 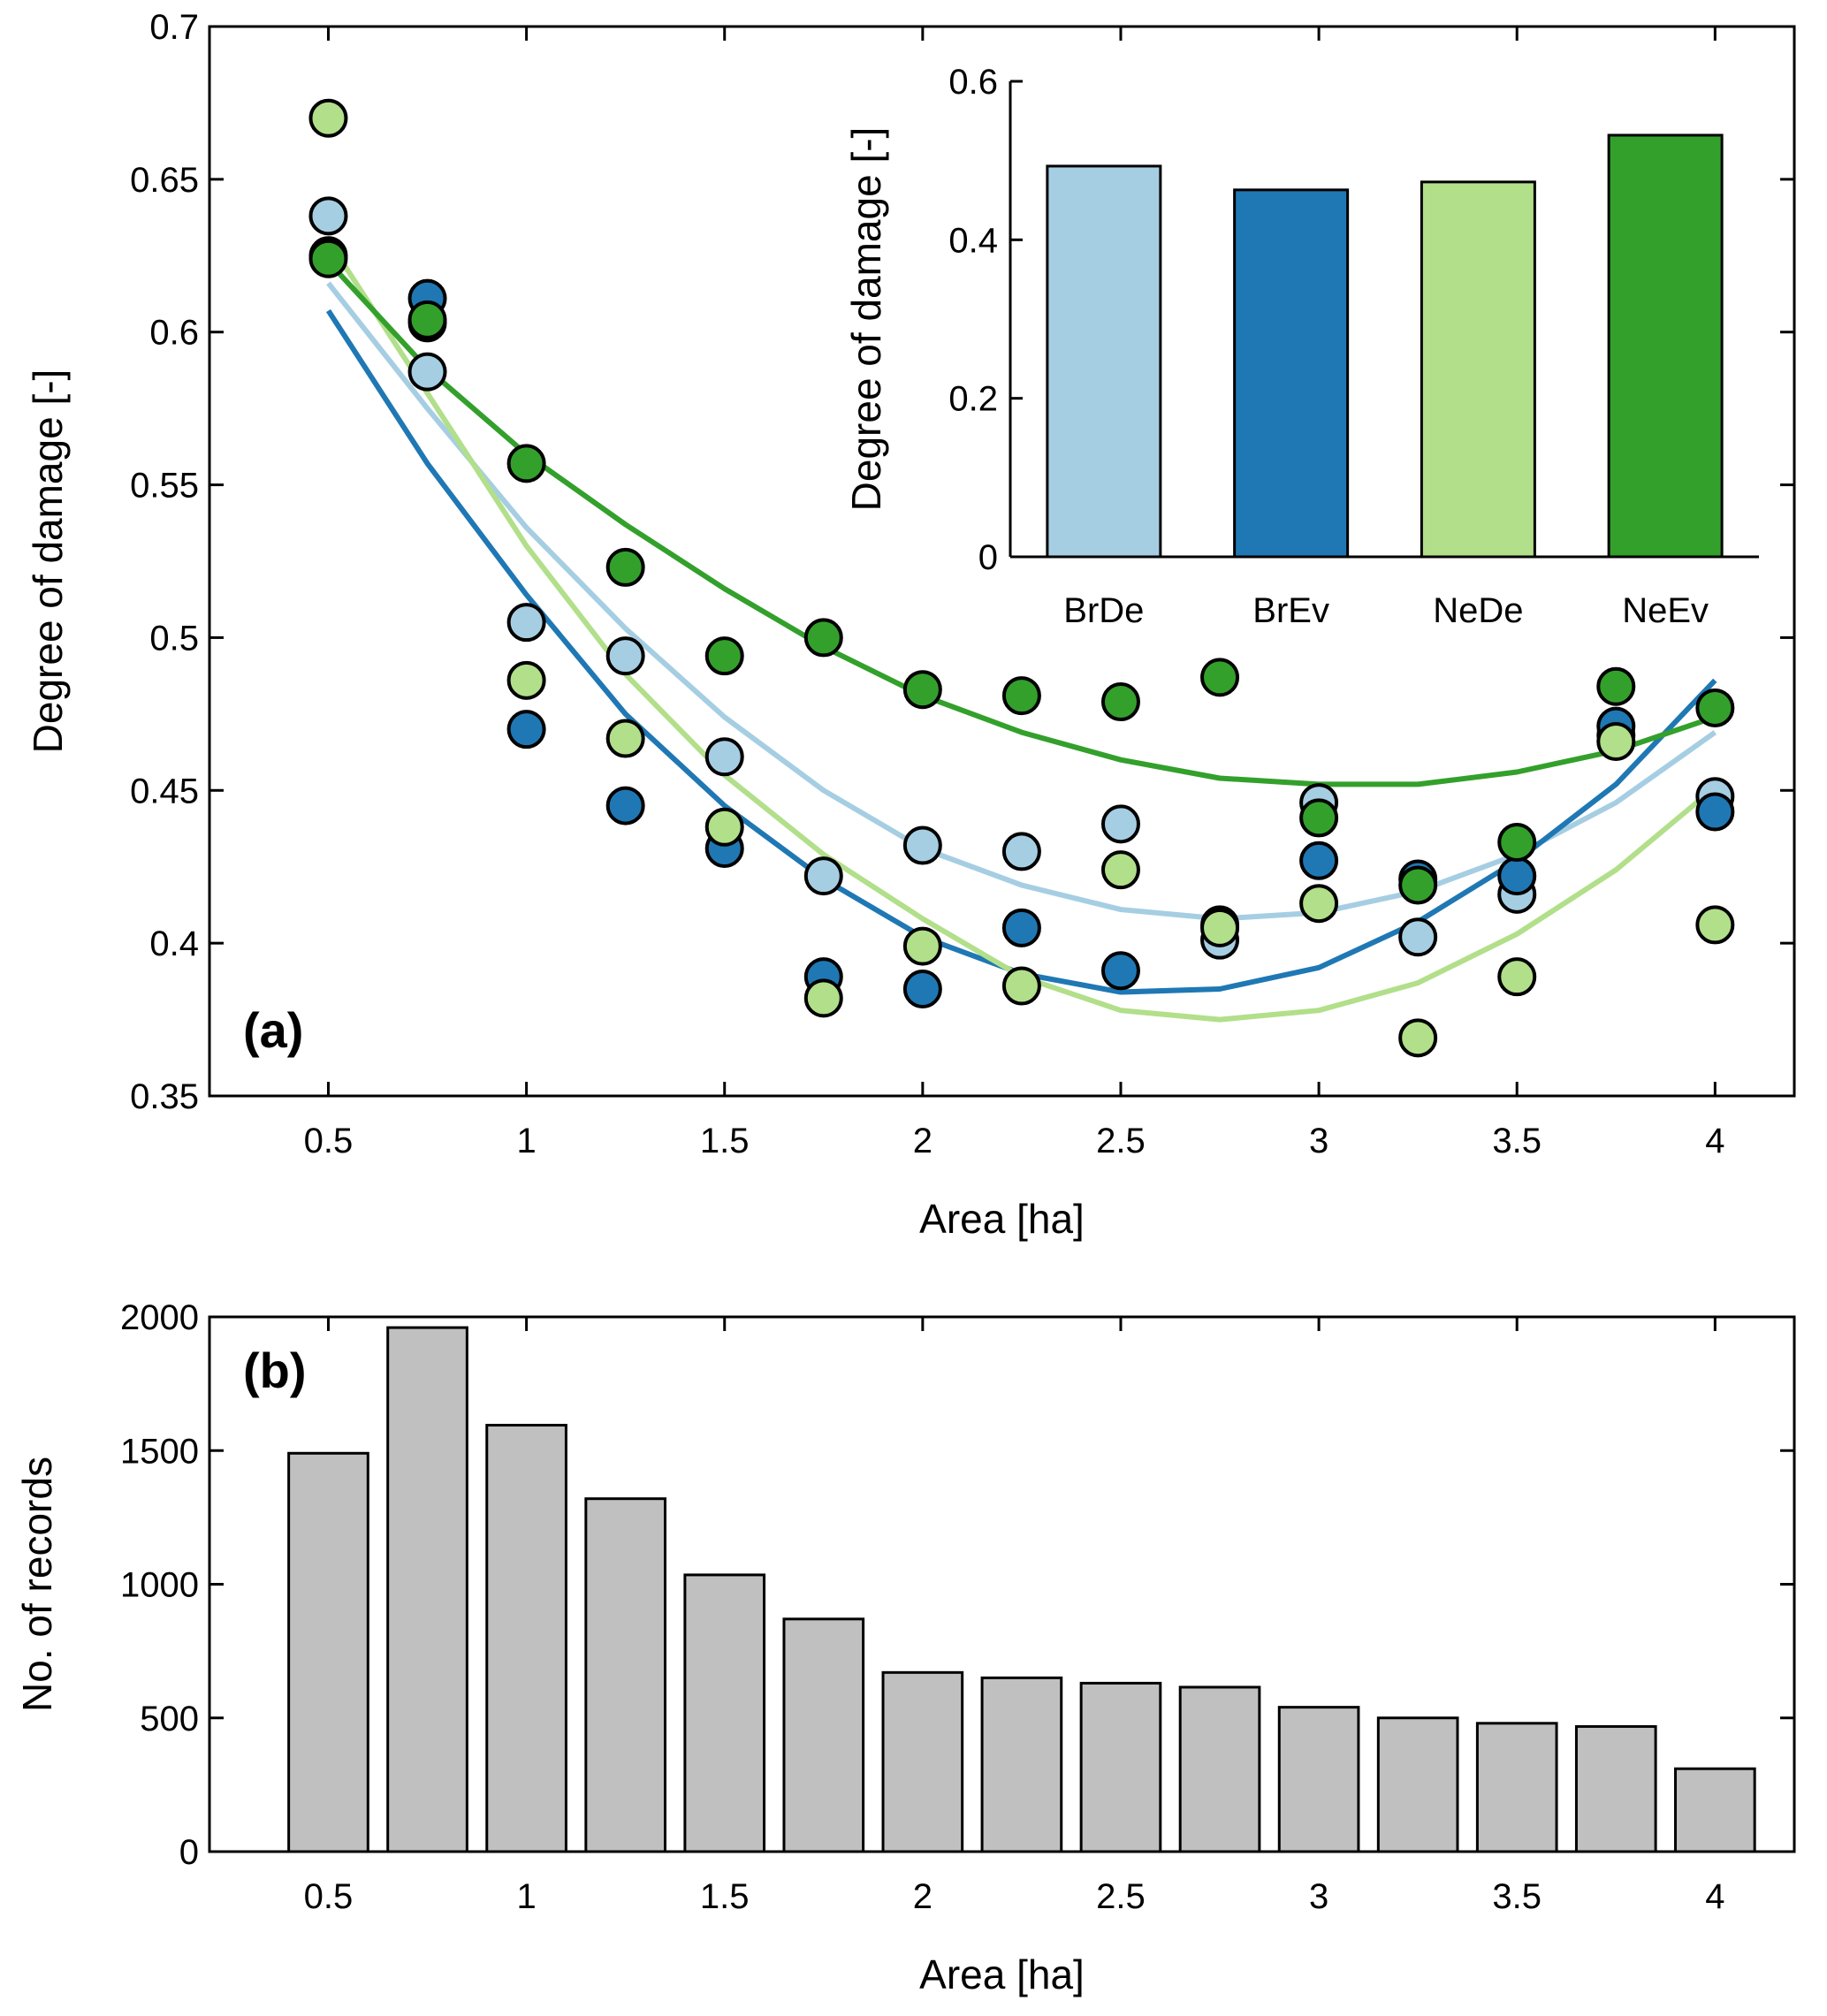 I want to click on inset-category-label: NeEv, so click(x=1665, y=610).